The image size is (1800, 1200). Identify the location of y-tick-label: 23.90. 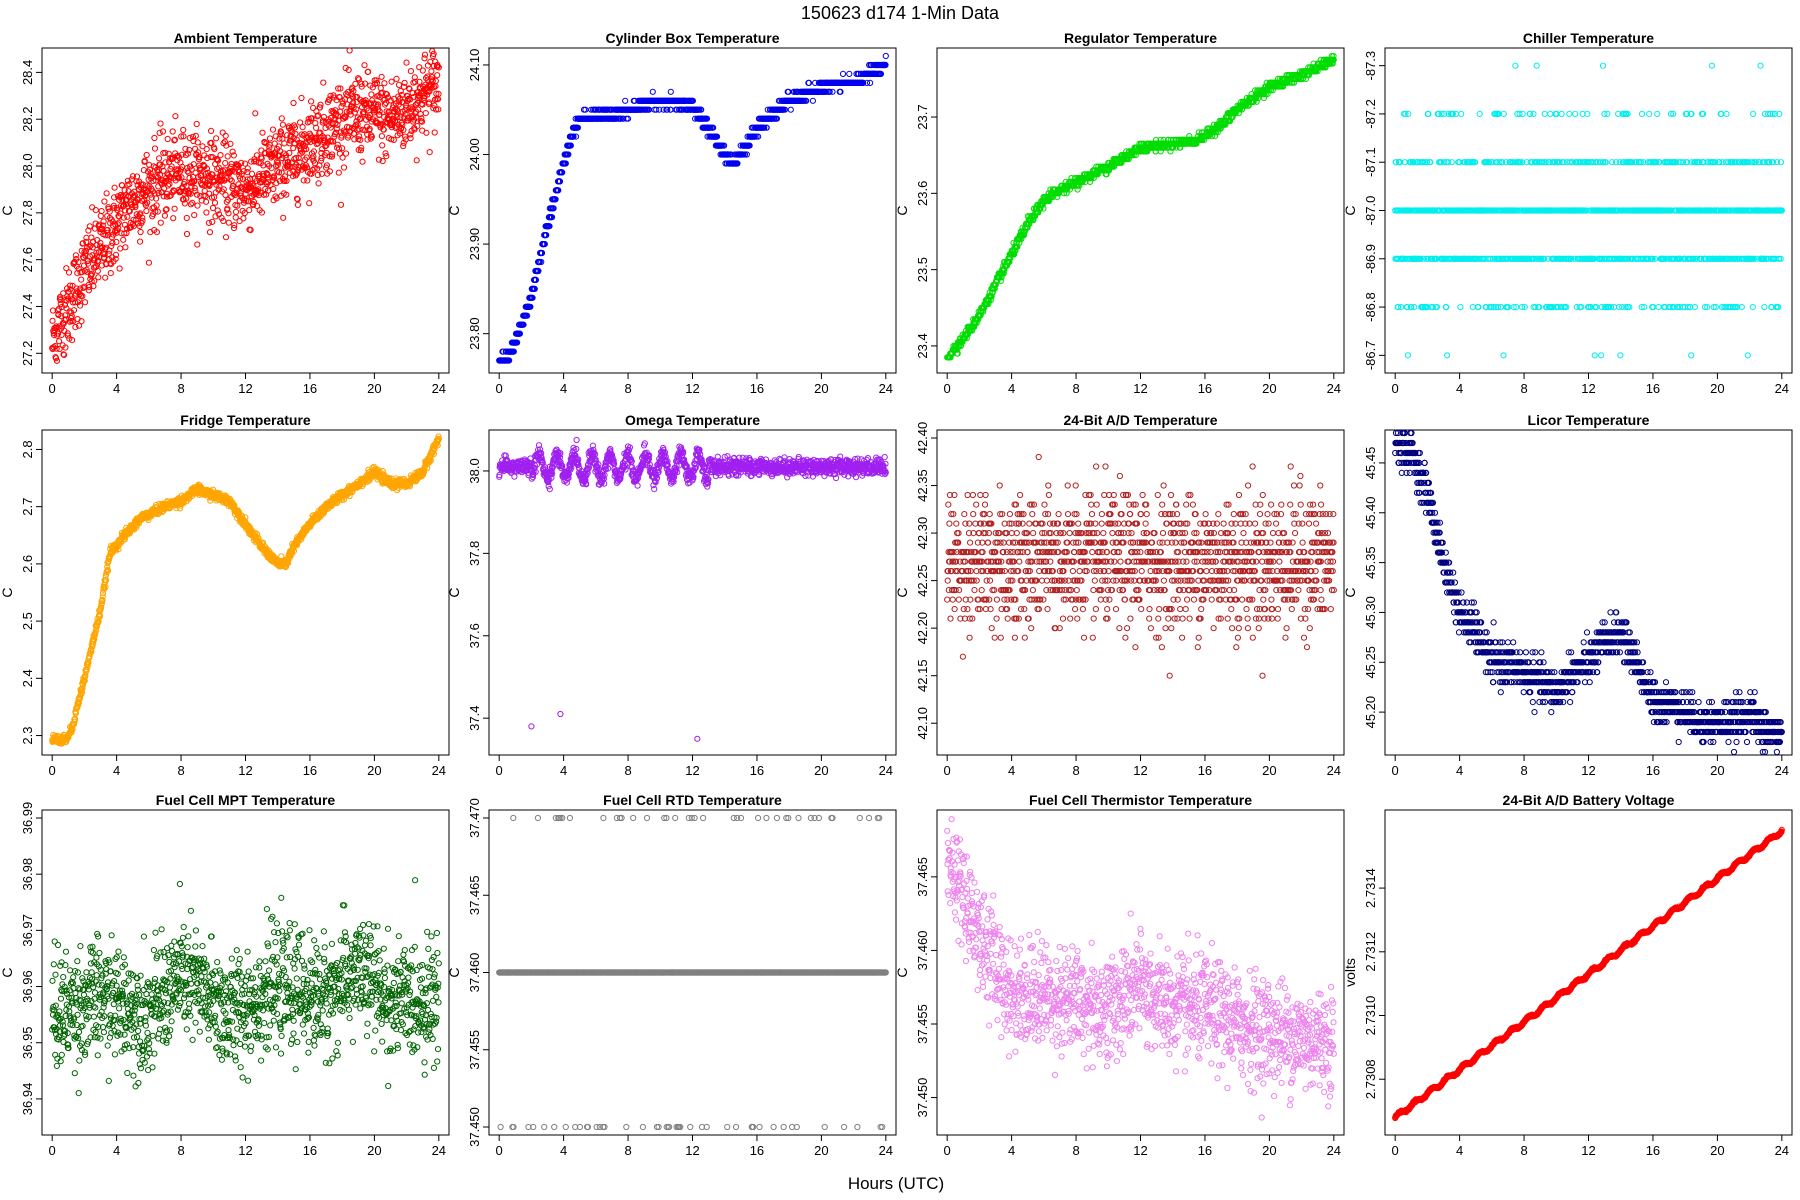
(474, 244).